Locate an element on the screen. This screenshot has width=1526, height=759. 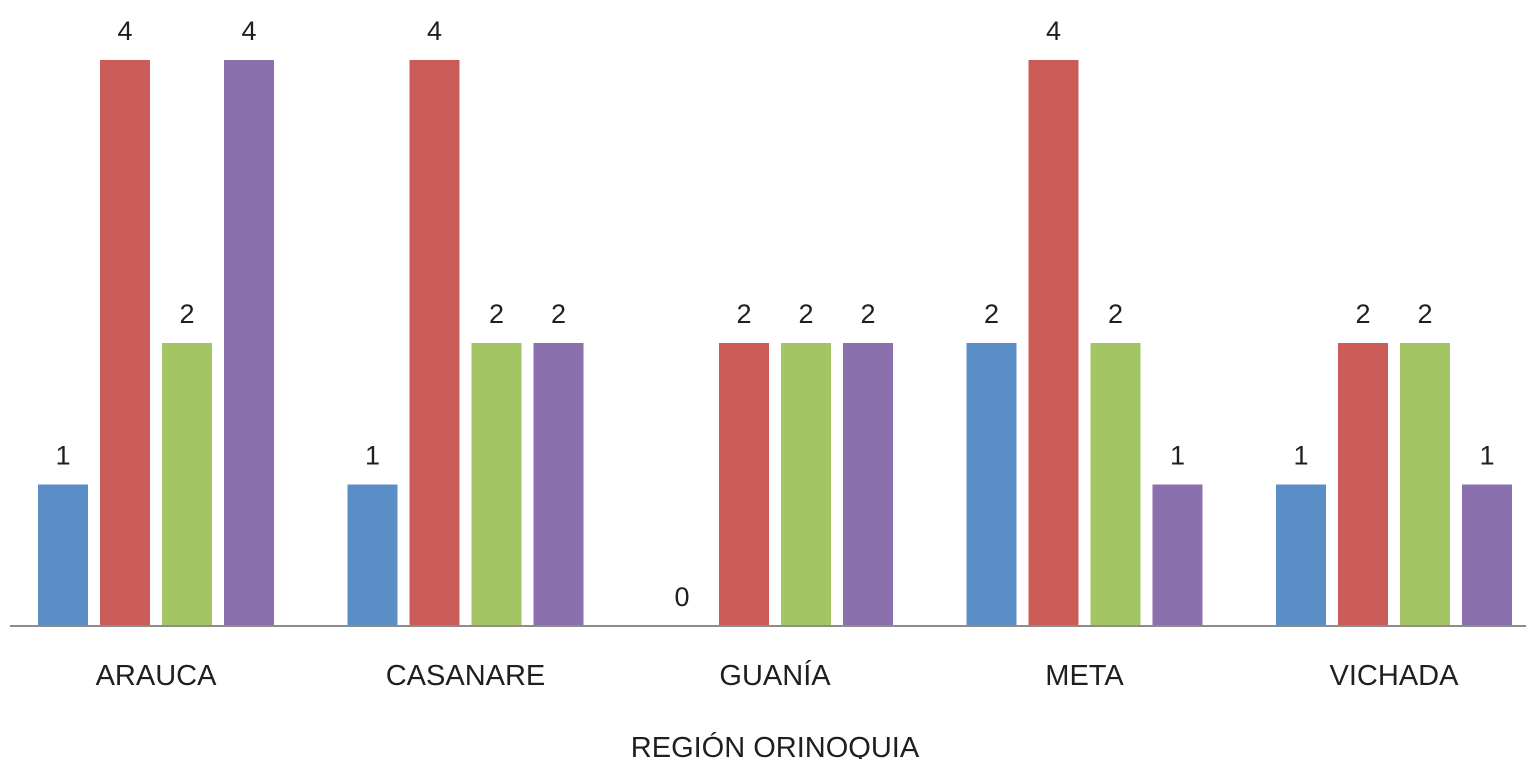
bar-guanía-s2 is located at coordinates (744, 484).